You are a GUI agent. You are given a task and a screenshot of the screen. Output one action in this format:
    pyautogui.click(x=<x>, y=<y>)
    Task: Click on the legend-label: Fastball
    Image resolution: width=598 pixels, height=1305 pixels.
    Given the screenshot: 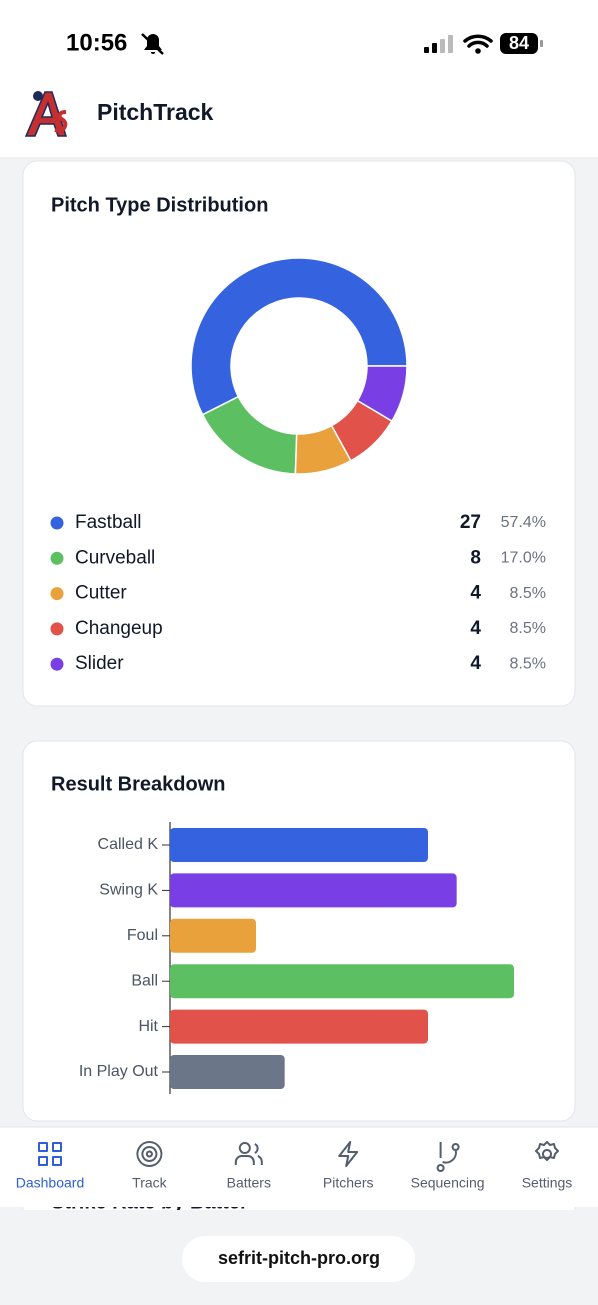 What is the action you would take?
    pyautogui.click(x=108, y=522)
    